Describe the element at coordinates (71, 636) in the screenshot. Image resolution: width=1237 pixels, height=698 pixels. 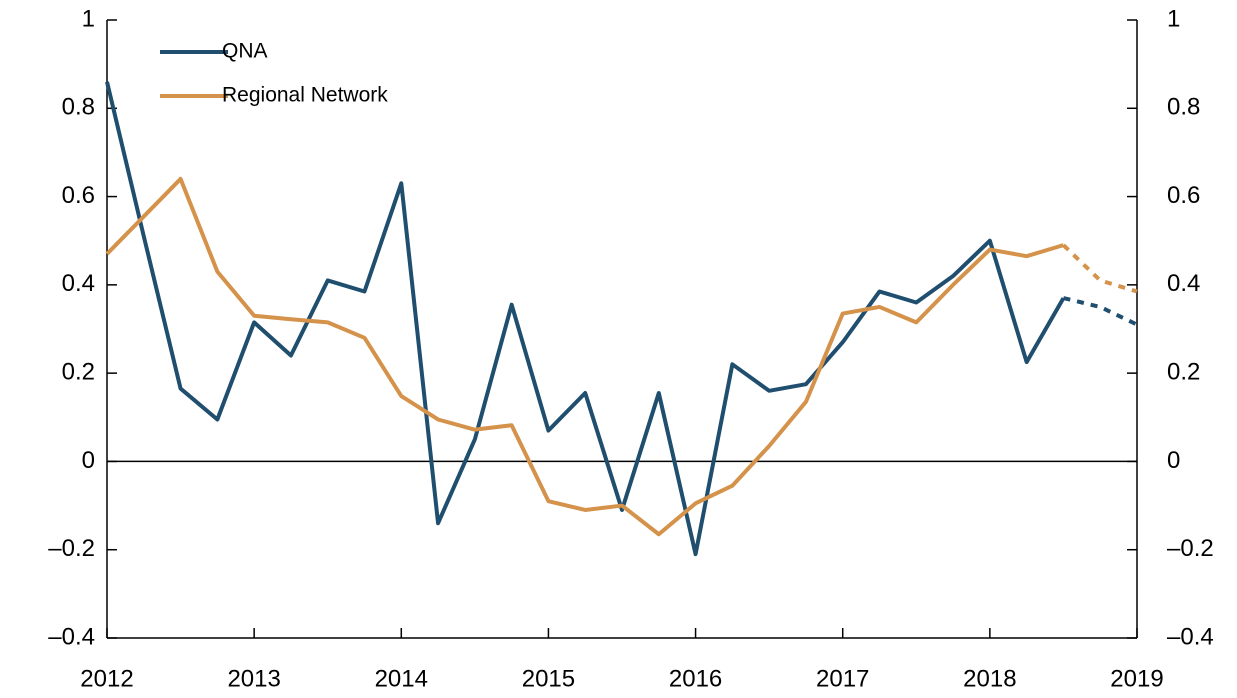
I see `y-tick-label: –0.4` at that location.